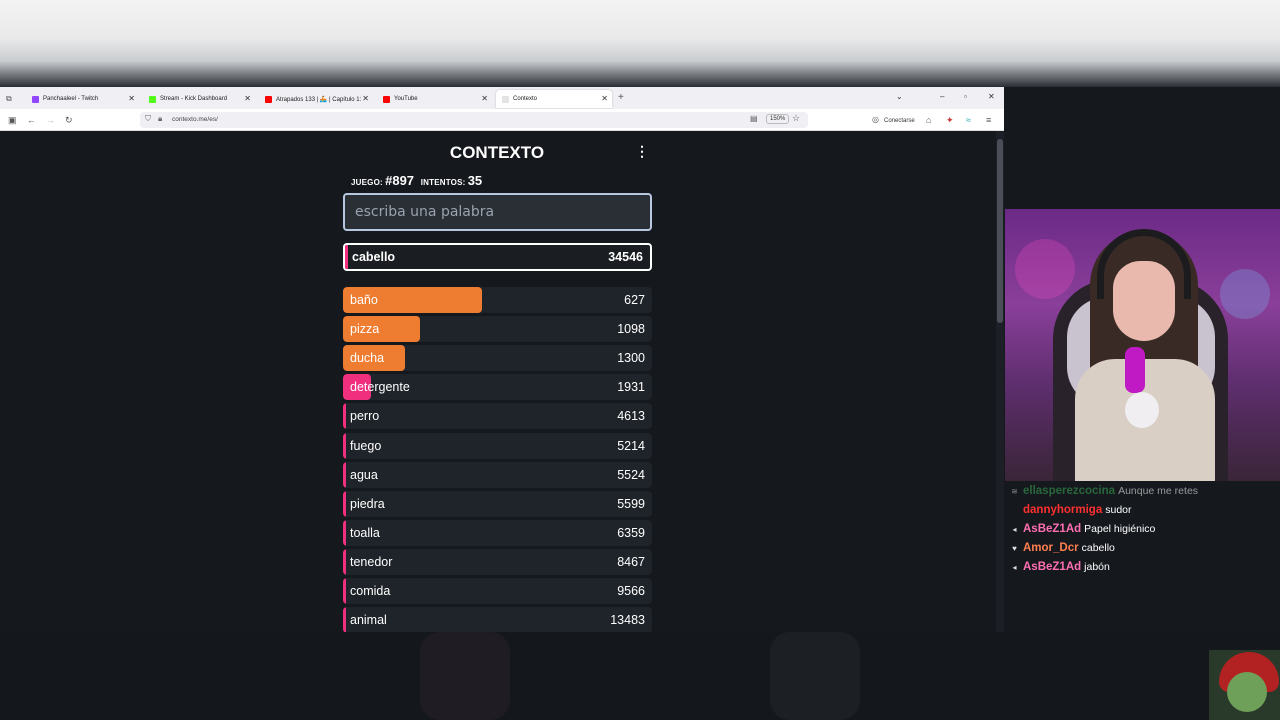 This screenshot has width=1280, height=720. I want to click on back-button: ←, so click(31, 120).